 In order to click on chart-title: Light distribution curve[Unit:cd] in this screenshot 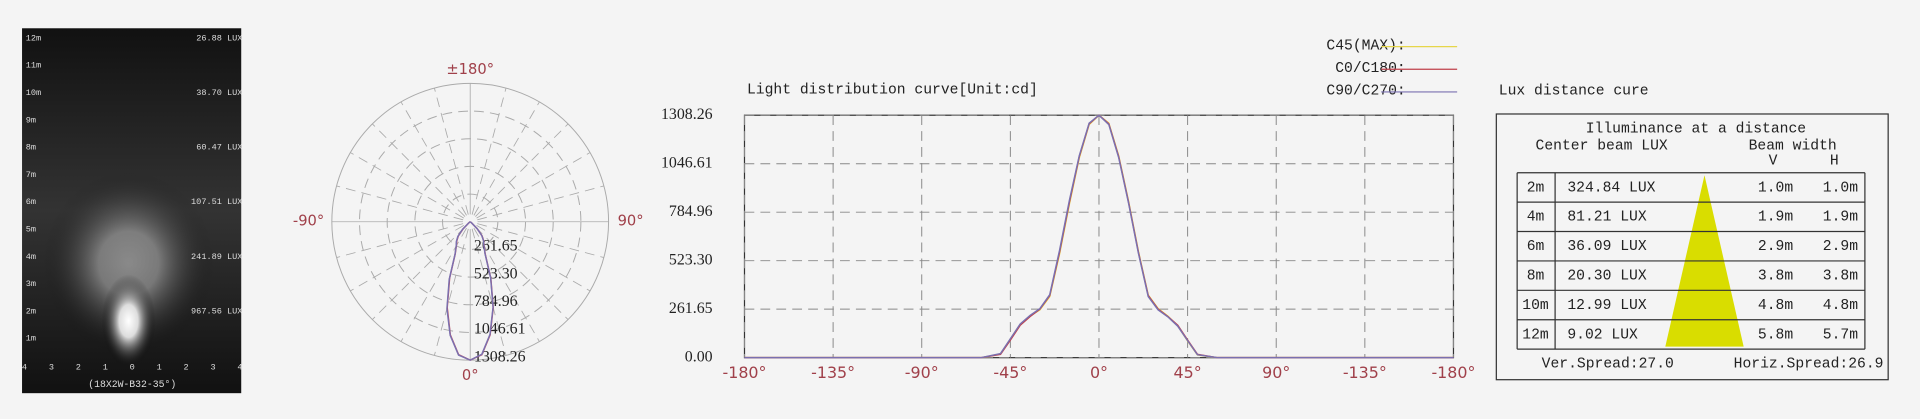, I will do `click(892, 90)`.